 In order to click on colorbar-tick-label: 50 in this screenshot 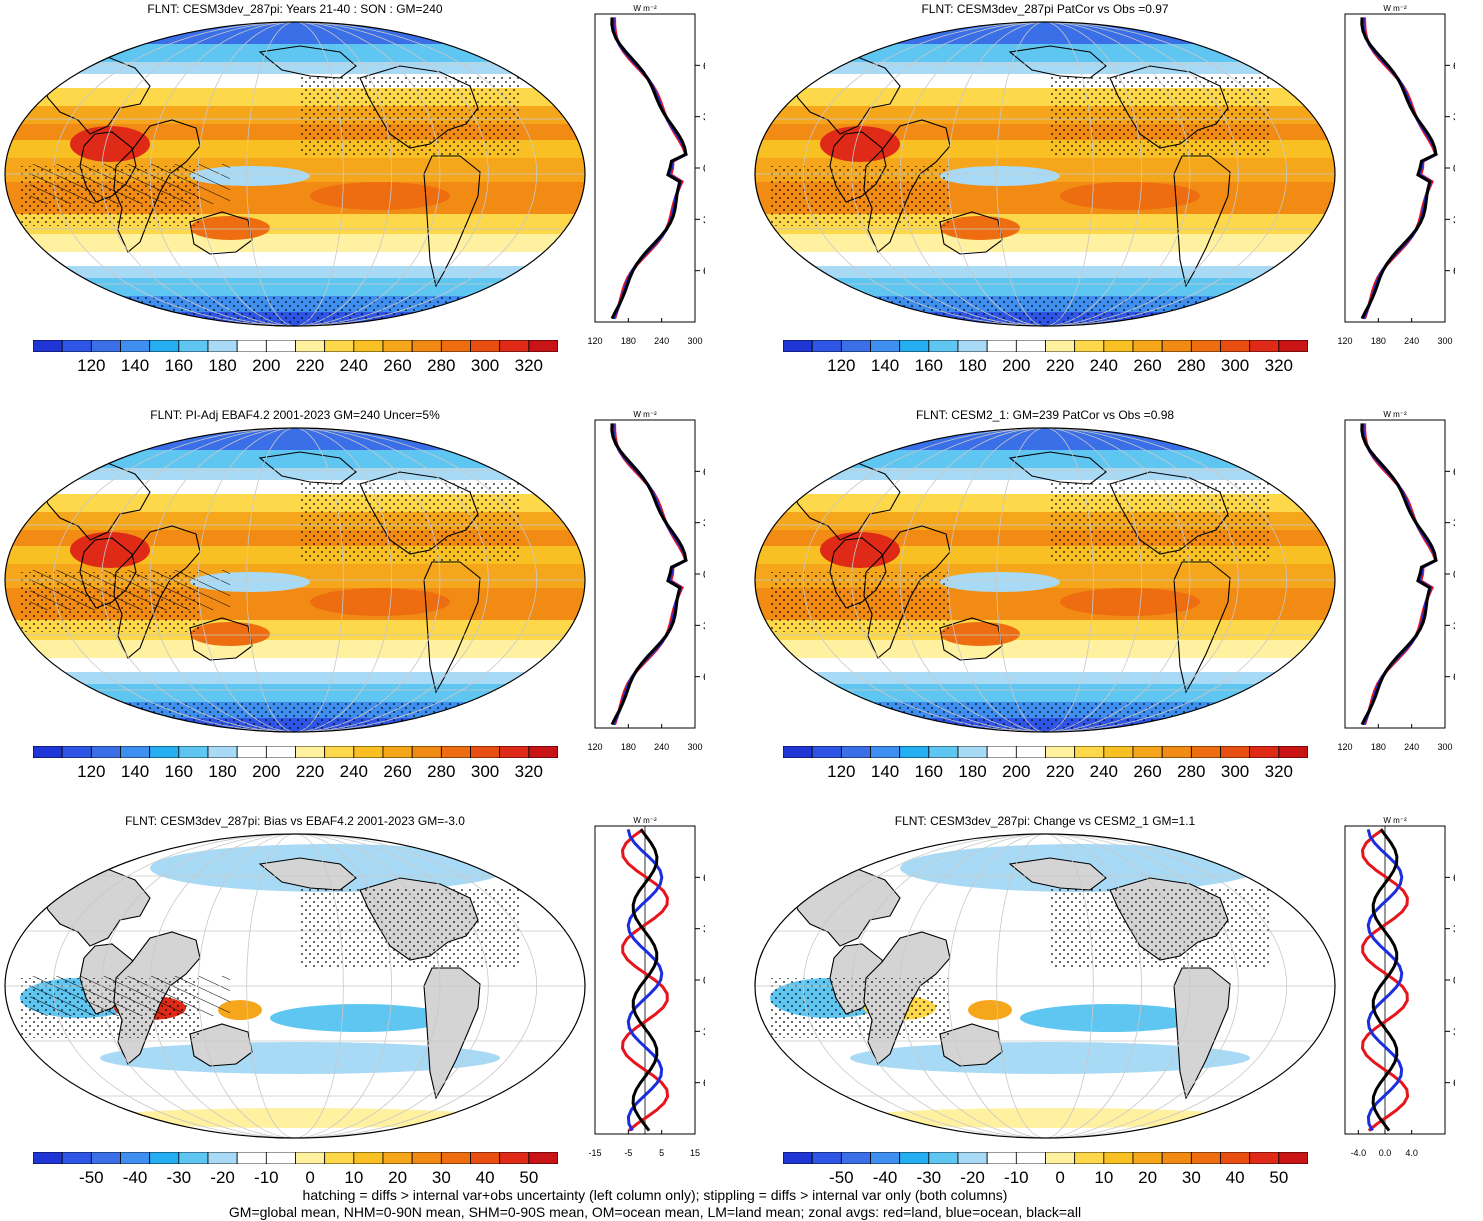, I will do `click(529, 1177)`.